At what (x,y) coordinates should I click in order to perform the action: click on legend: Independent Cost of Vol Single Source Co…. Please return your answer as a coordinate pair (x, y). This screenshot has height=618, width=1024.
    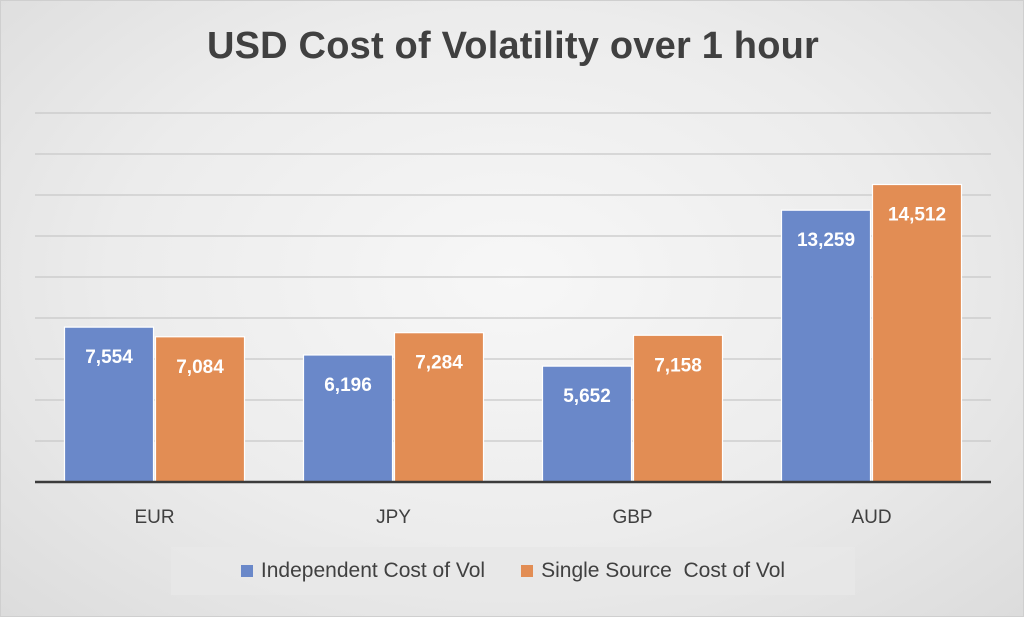
    Looking at the image, I should click on (513, 571).